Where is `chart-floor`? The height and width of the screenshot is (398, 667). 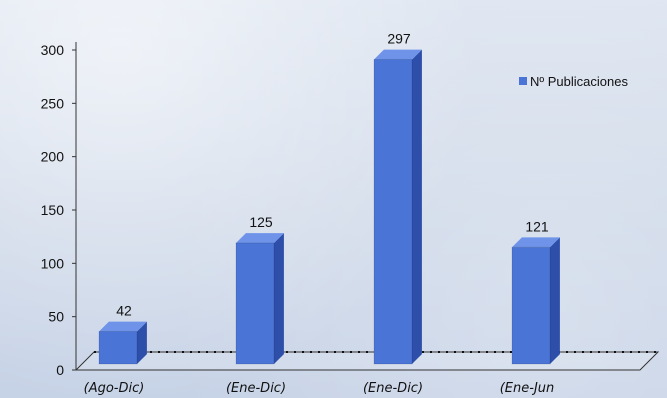
chart-floor is located at coordinates (367, 361).